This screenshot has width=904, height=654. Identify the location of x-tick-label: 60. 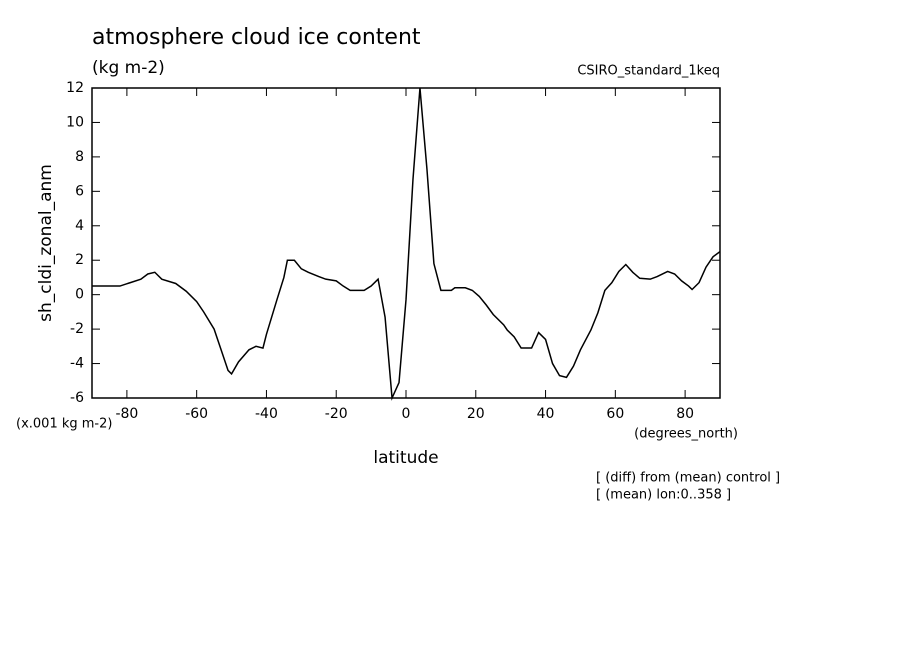
(615, 414).